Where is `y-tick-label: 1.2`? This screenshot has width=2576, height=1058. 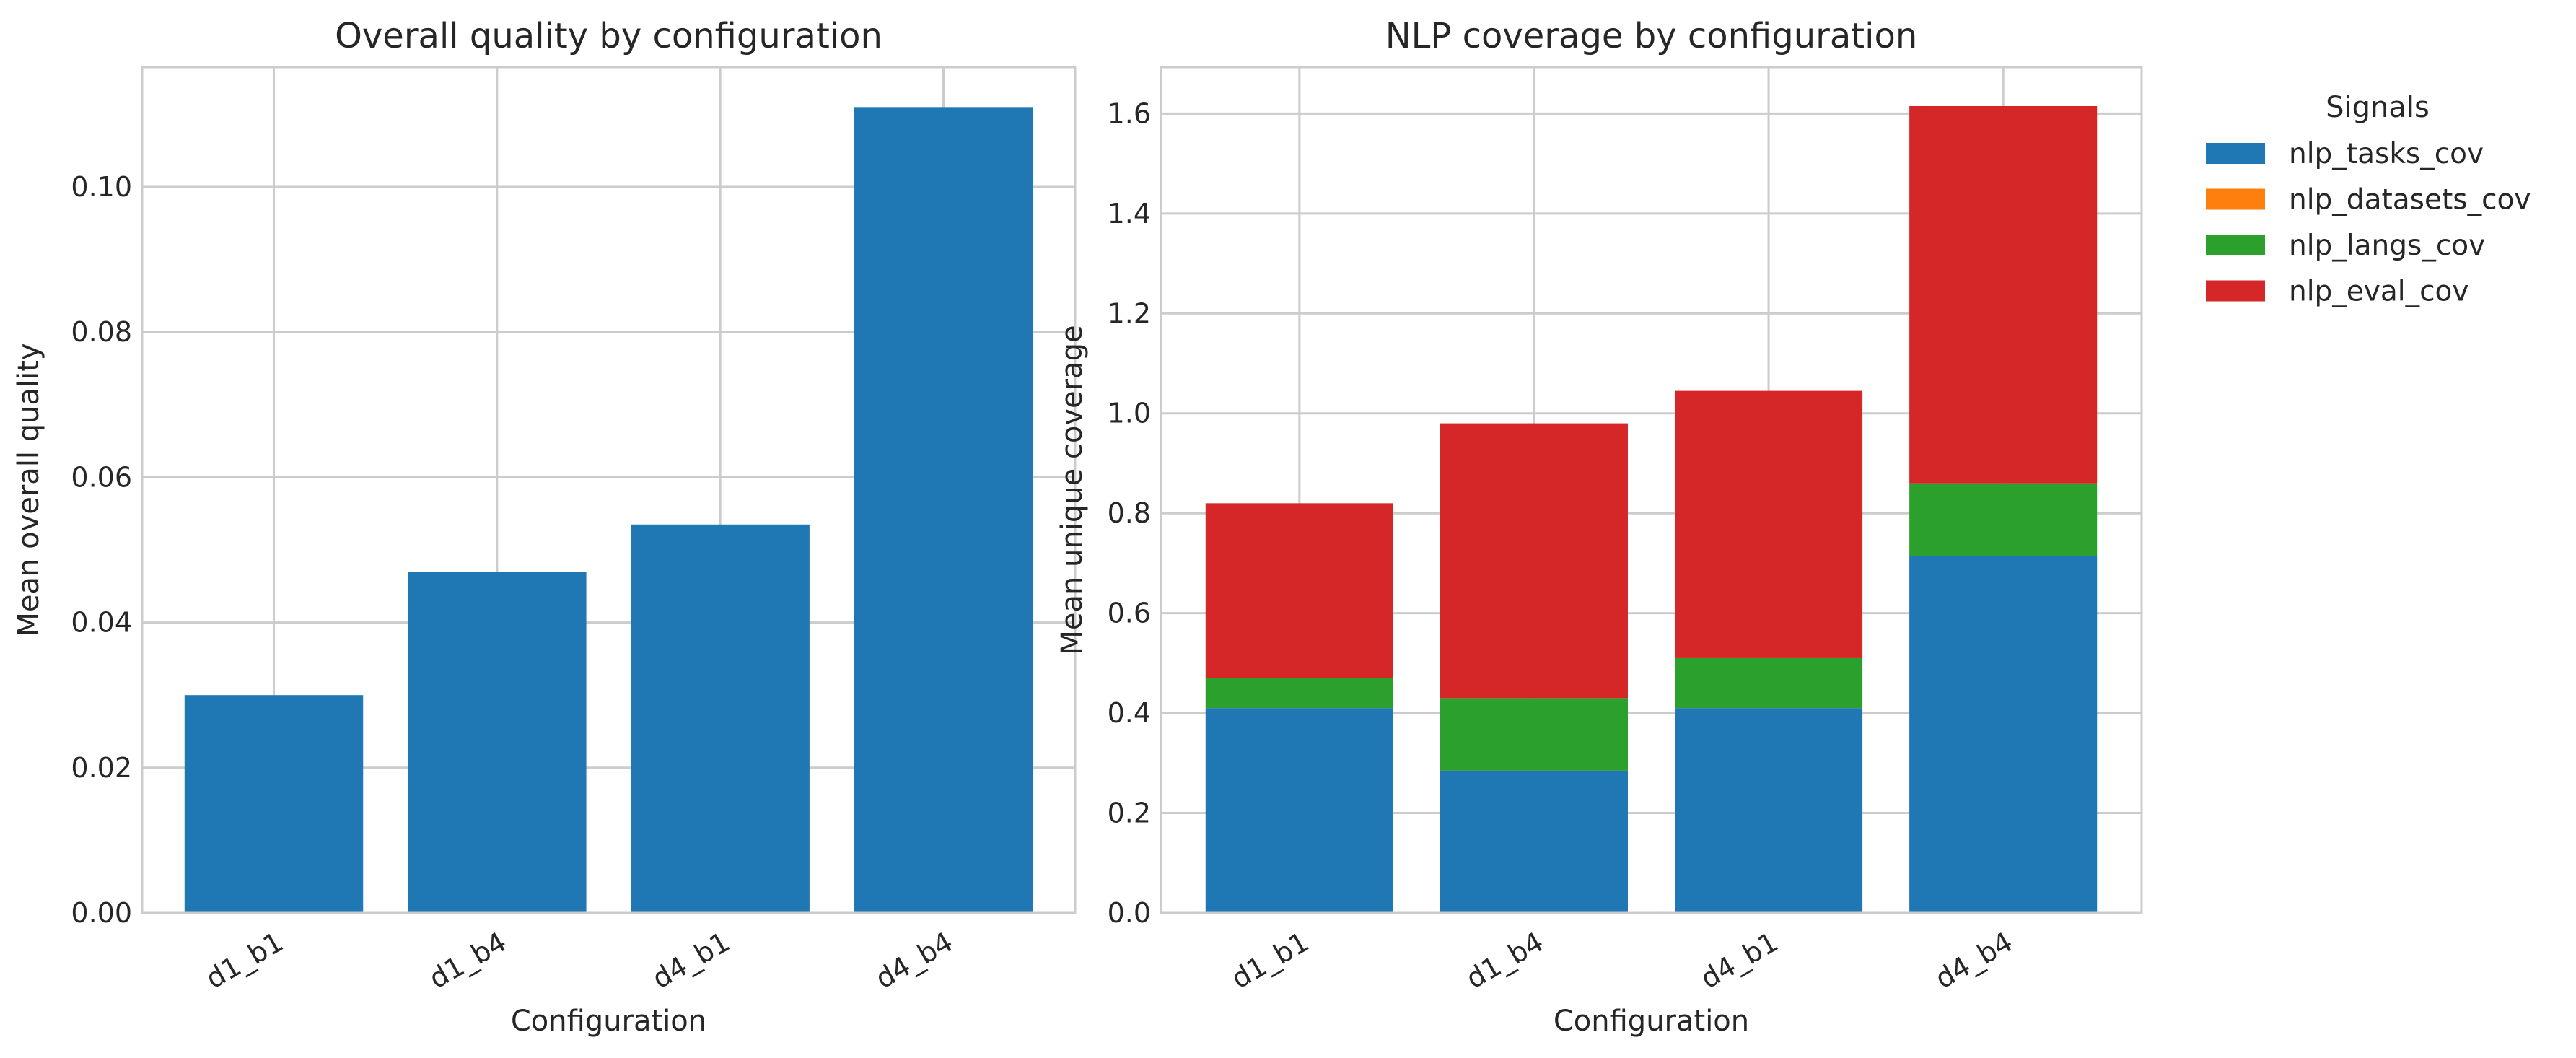 y-tick-label: 1.2 is located at coordinates (1129, 313).